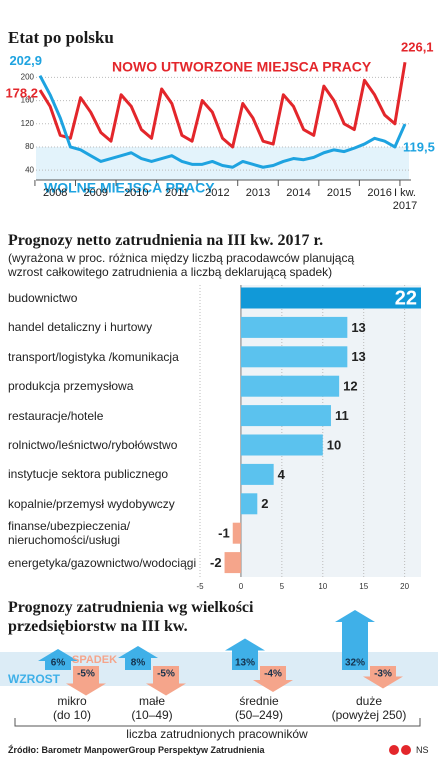 This screenshot has width=438, height=760. Describe the element at coordinates (342, 415) in the screenshot. I see `value-label: 11` at that location.